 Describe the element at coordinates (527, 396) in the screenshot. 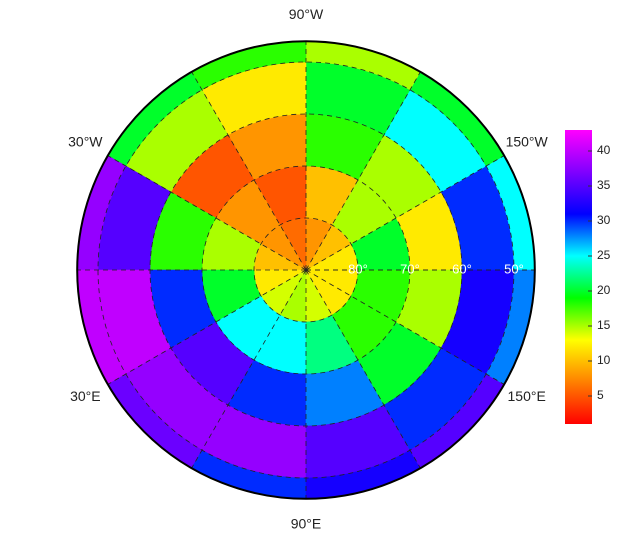

I see `longitude-label: 150°E` at that location.